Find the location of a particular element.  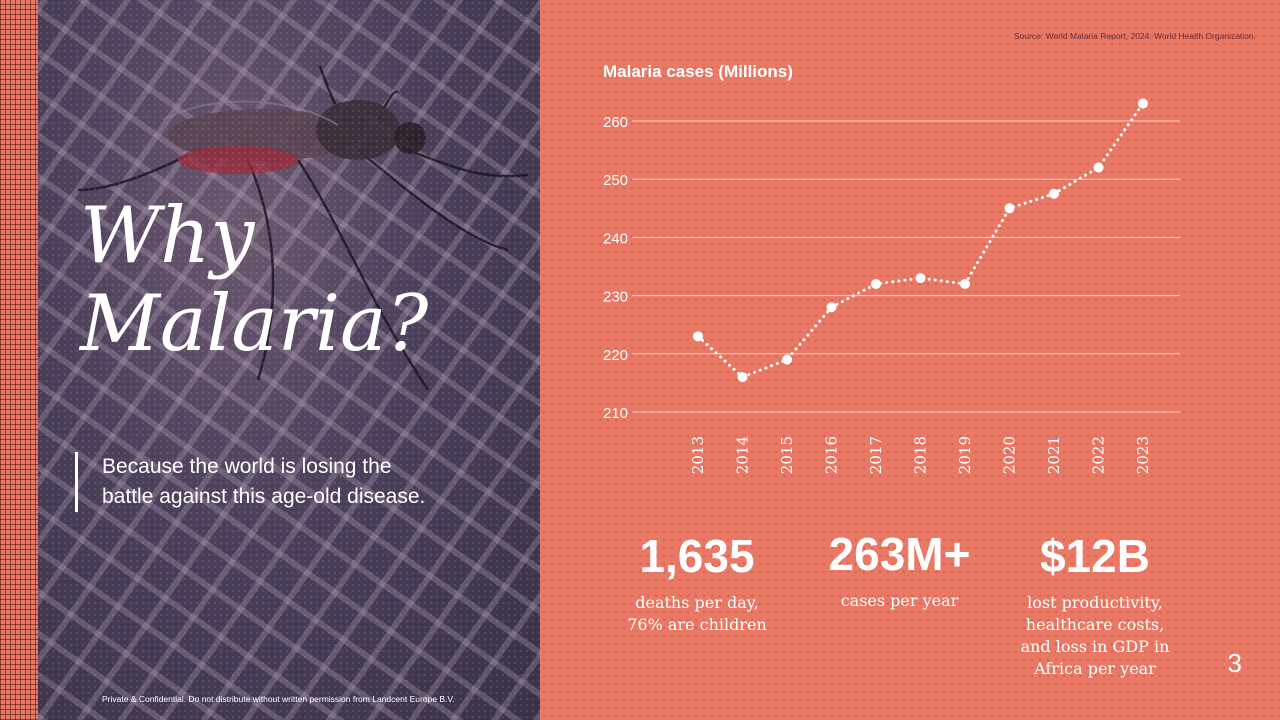

slide-title: Why Malaria? is located at coordinates (290, 280).